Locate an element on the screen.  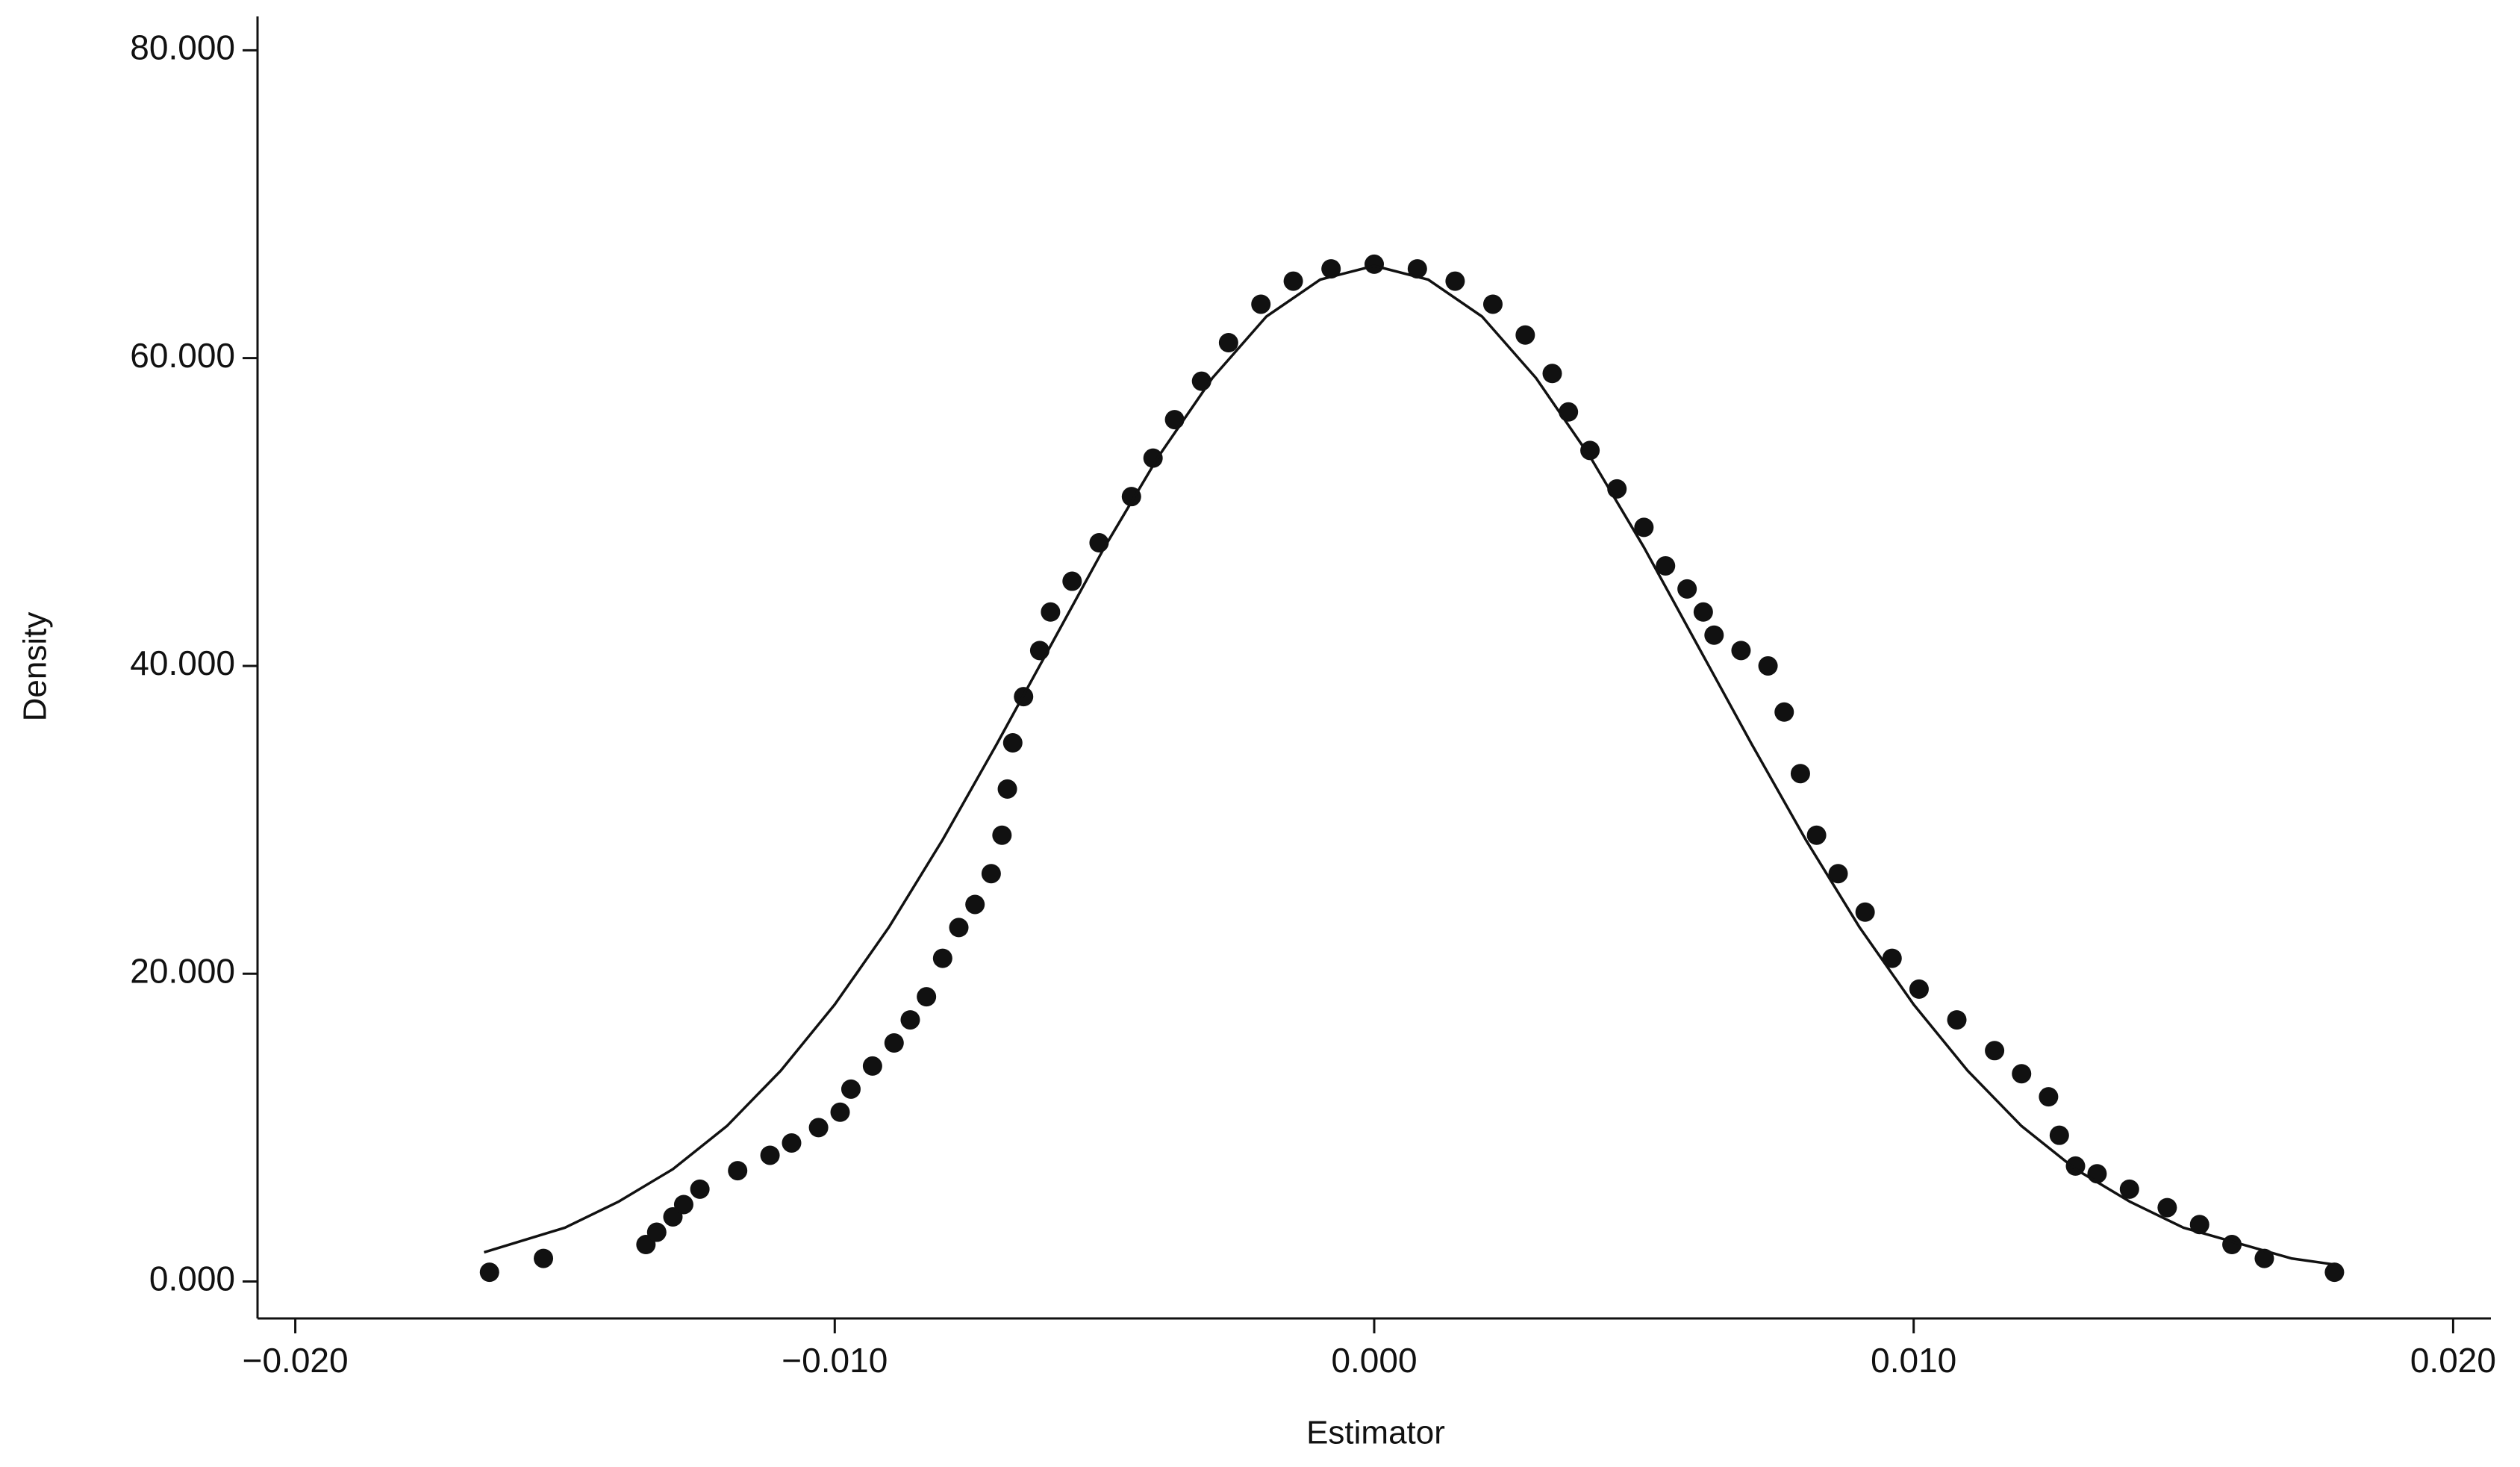
x-tick-label: 0.020 is located at coordinates (2453, 1360).